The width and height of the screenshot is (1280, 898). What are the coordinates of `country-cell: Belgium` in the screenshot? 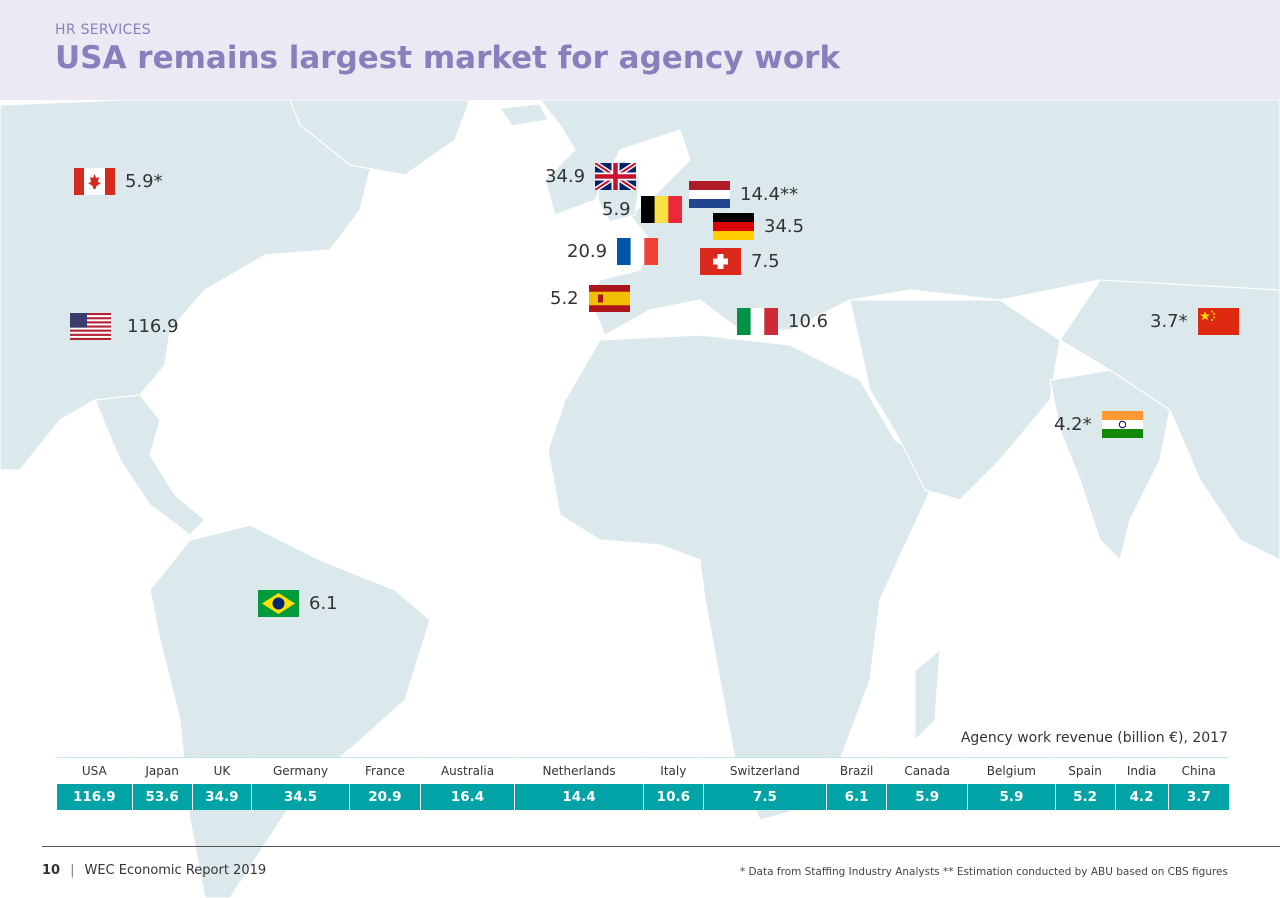 It's located at (1011, 770).